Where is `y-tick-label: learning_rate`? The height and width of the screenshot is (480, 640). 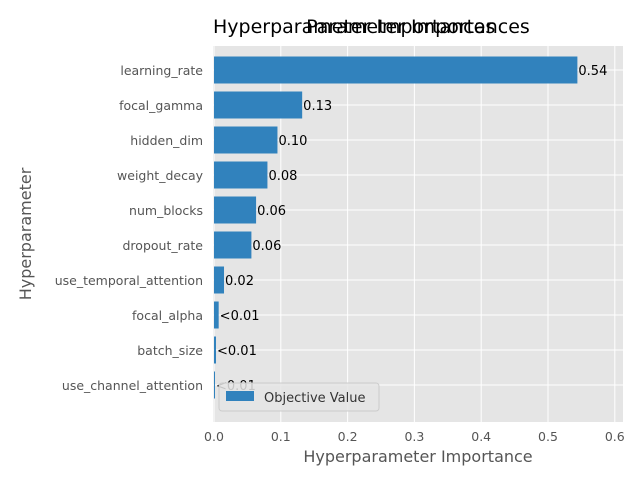 y-tick-label: learning_rate is located at coordinates (161, 70).